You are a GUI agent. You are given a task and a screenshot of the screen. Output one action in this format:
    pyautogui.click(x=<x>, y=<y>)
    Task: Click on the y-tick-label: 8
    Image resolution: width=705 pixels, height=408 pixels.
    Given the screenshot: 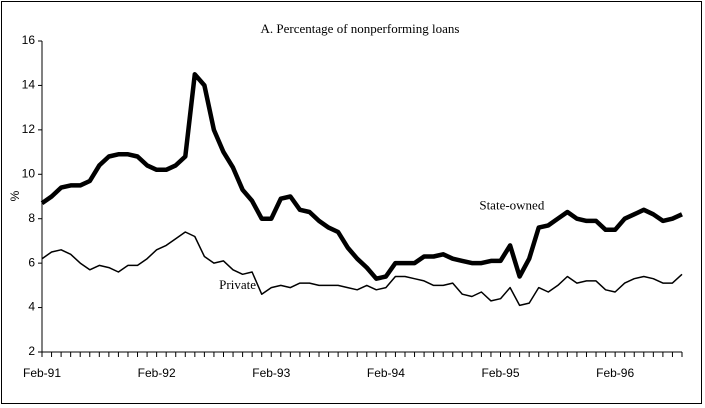 What is the action you would take?
    pyautogui.click(x=31, y=218)
    